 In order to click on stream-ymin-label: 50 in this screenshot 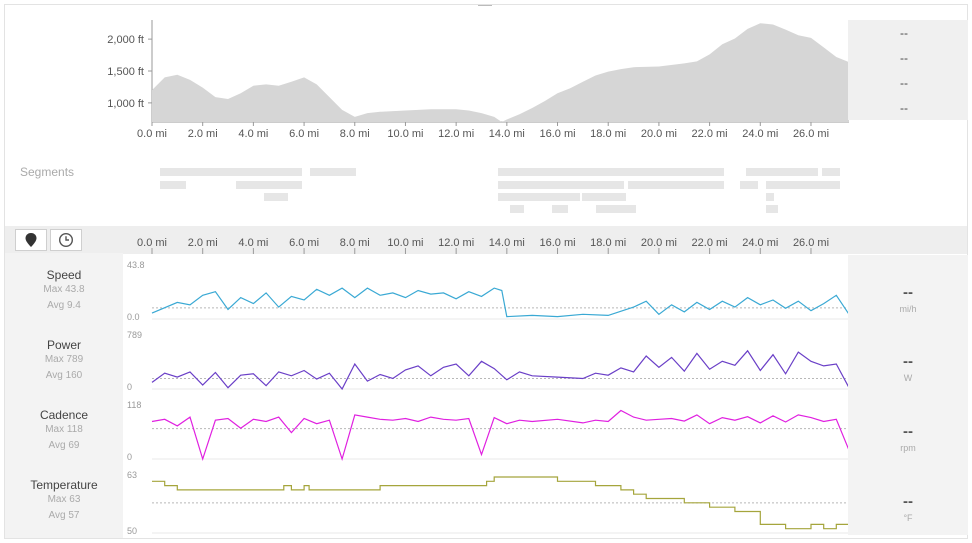, I will do `click(132, 531)`.